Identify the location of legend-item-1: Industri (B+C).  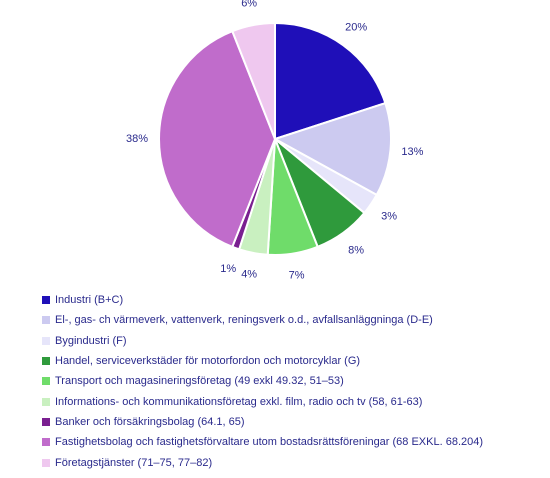
(262, 300).